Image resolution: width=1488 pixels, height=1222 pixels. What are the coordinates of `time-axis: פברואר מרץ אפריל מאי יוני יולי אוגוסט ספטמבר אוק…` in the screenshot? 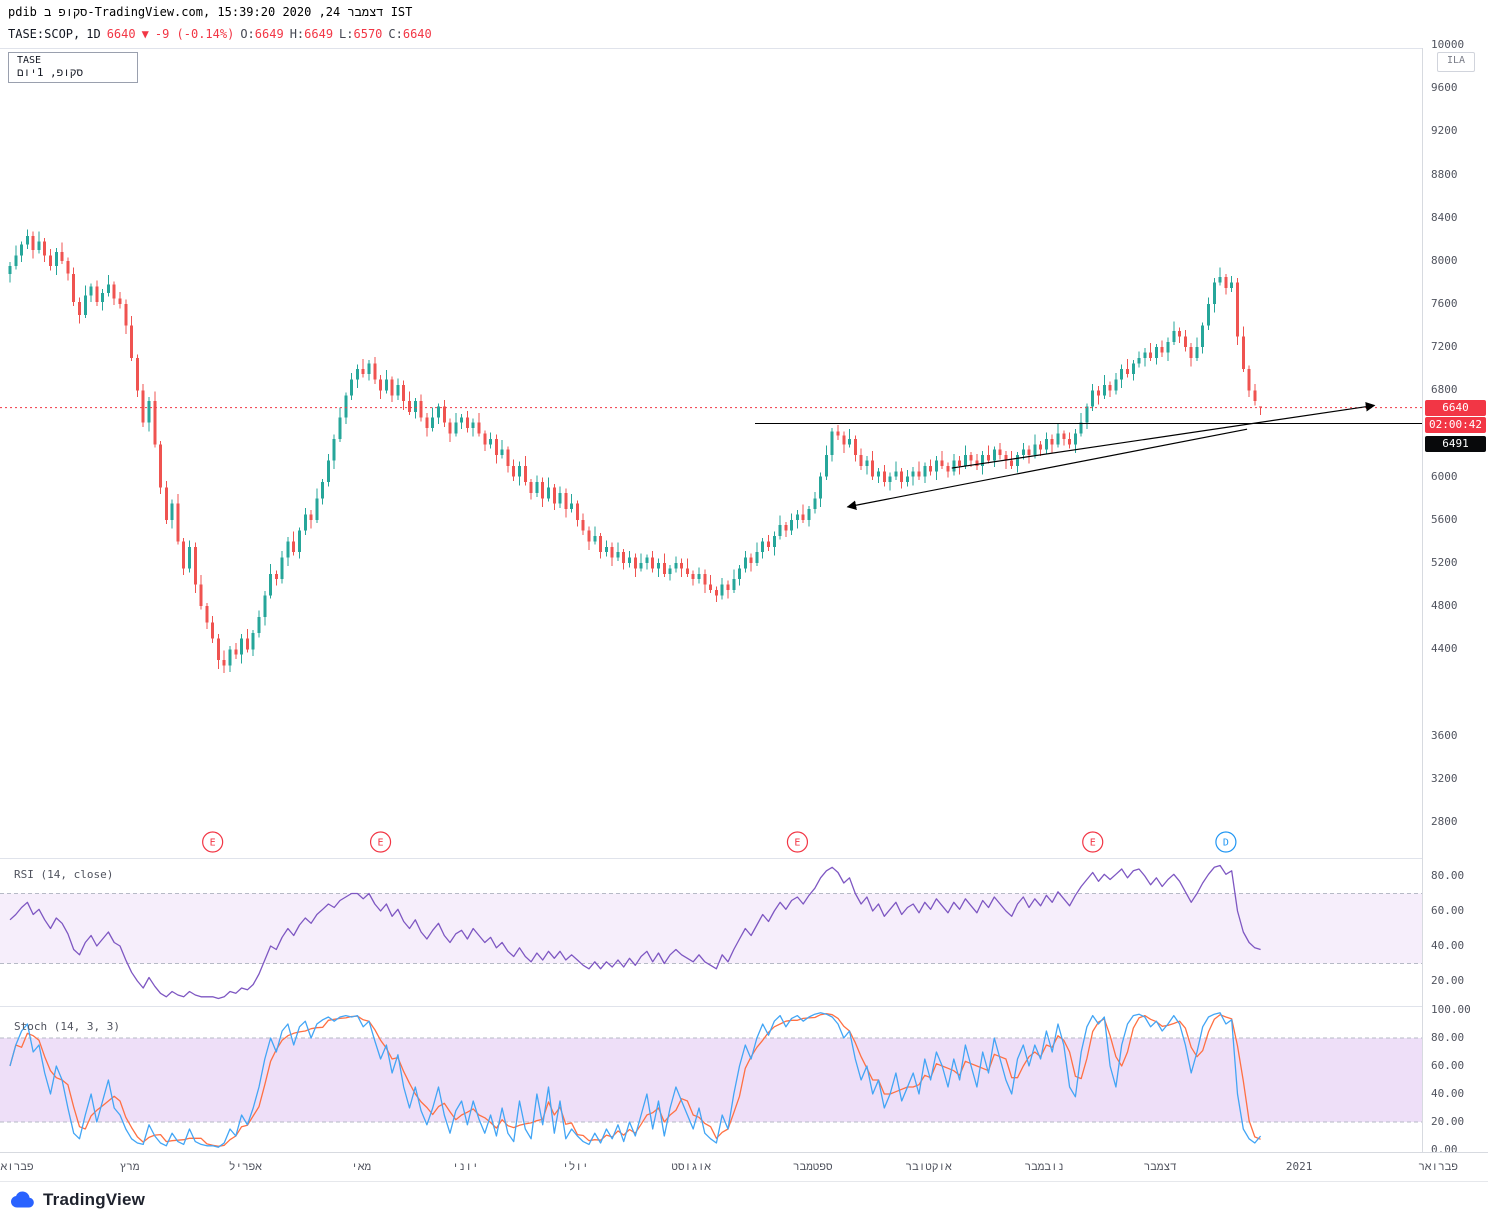 It's located at (744, 1167).